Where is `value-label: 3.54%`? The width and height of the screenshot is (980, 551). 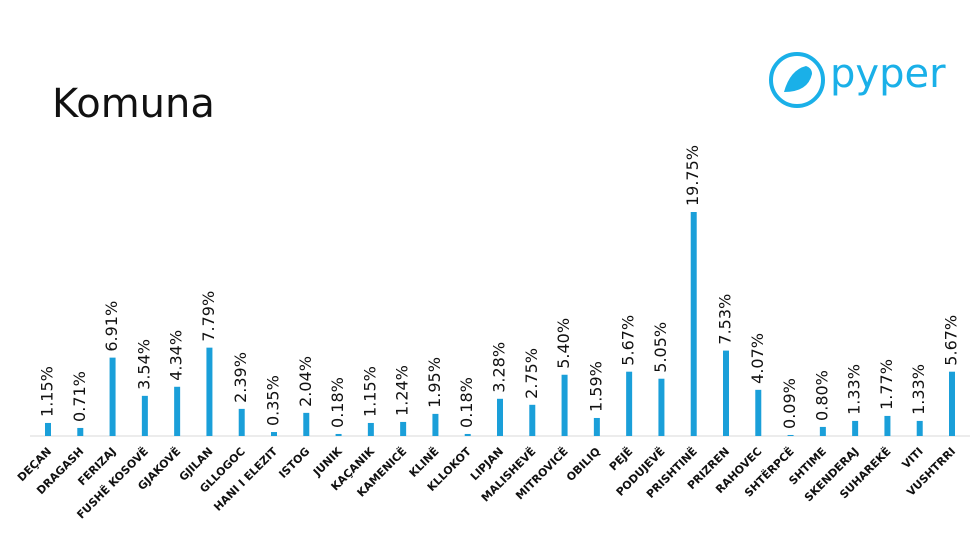
value-label: 3.54% is located at coordinates (143, 364).